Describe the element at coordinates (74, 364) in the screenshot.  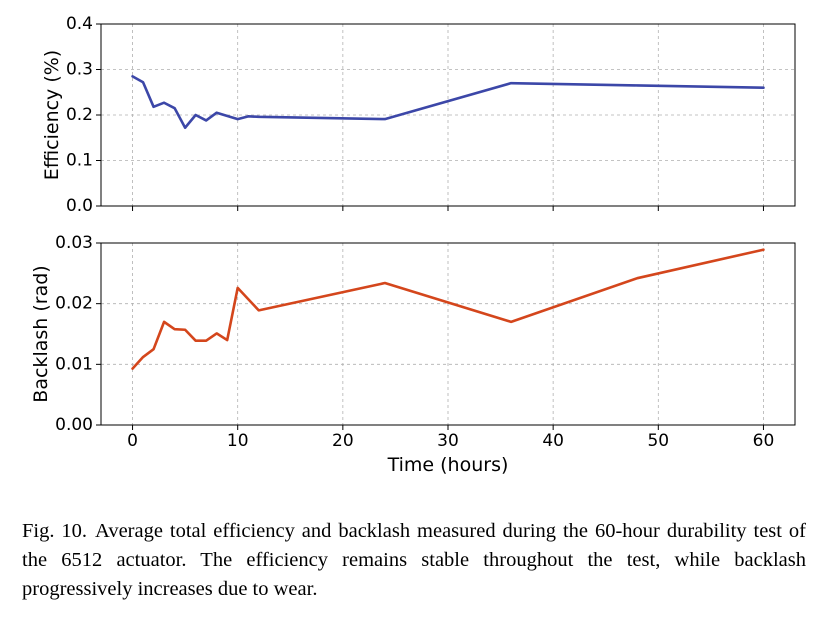
I see `y-tick-label: 0.01` at that location.